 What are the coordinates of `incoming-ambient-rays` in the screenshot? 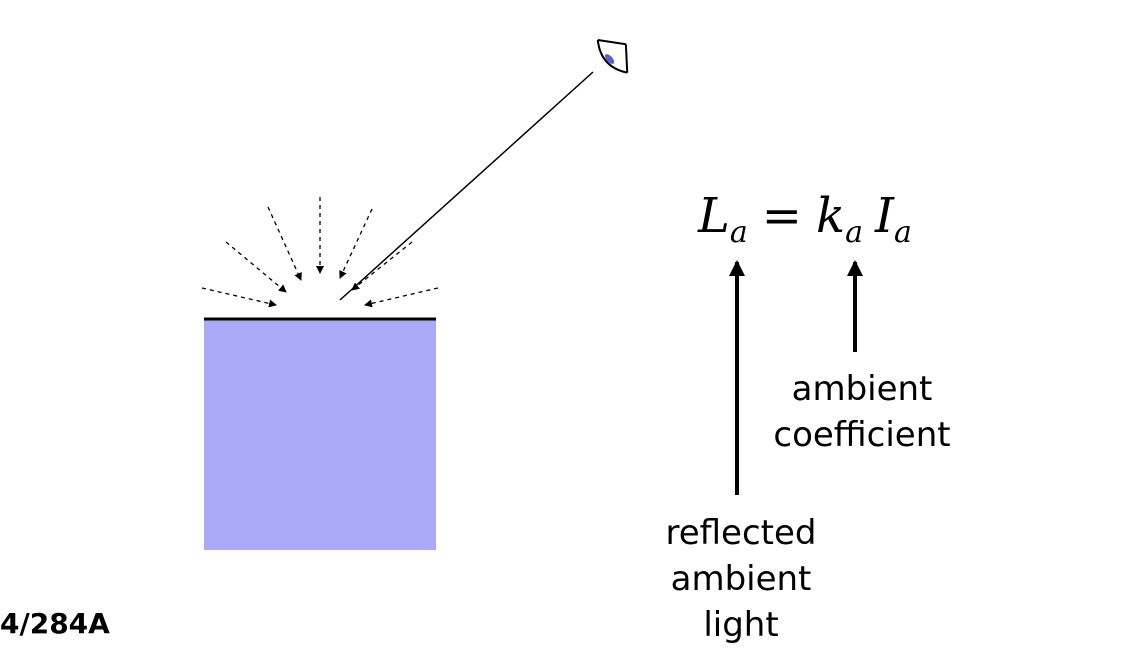 It's located at (320, 252).